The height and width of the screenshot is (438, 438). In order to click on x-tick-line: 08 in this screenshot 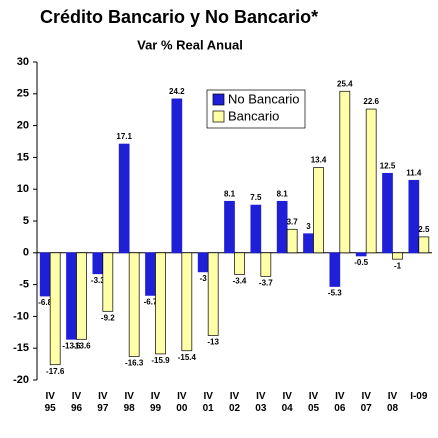, I will do `click(393, 408)`.